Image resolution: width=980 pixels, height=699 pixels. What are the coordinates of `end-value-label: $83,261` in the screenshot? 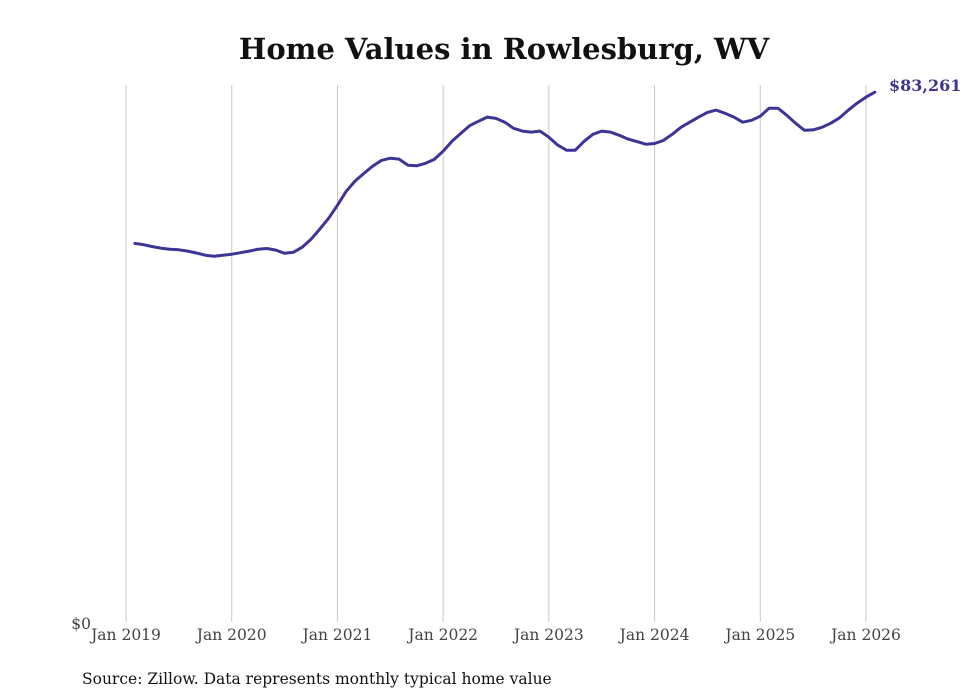 It's located at (925, 85).